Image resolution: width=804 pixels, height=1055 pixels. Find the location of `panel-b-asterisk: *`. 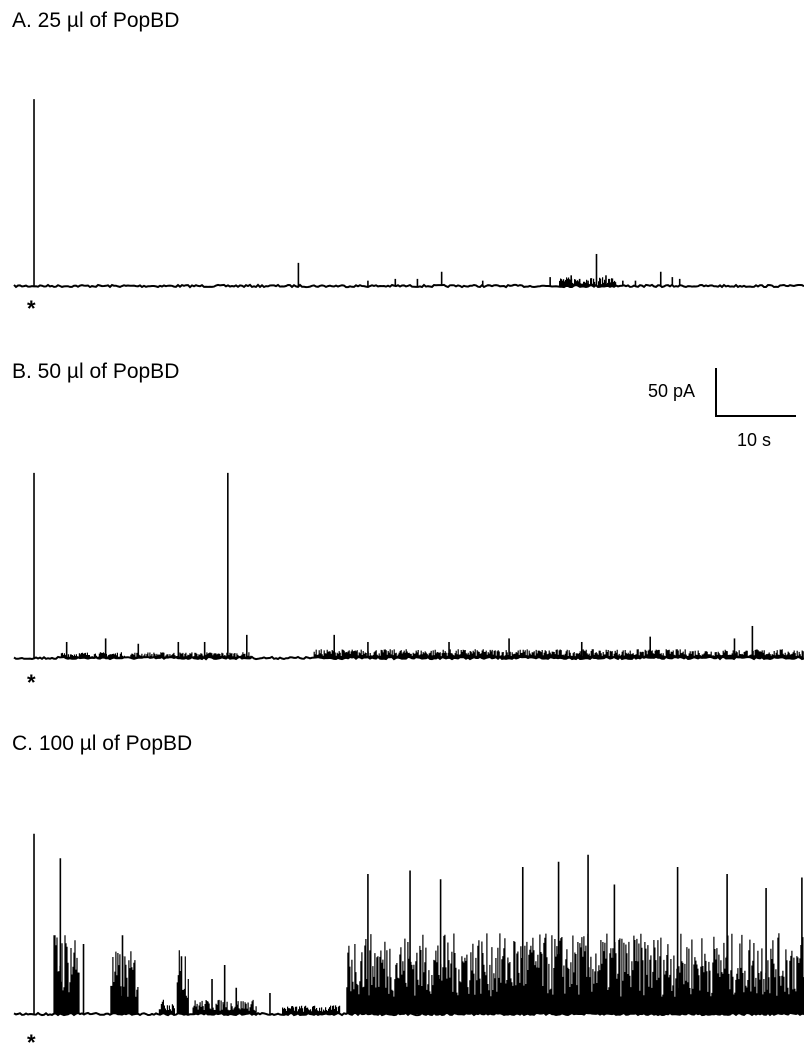

panel-b-asterisk: * is located at coordinates (31, 682).